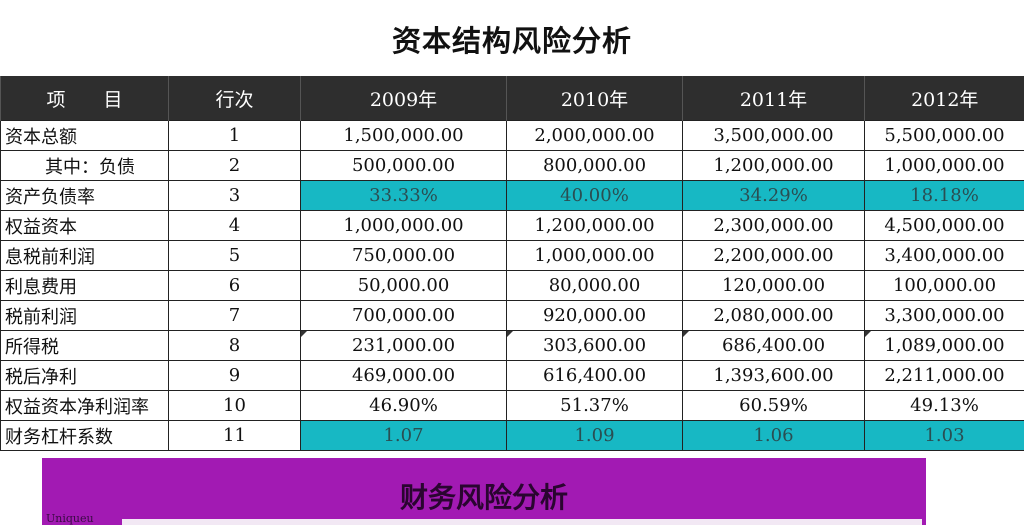  Describe the element at coordinates (944, 345) in the screenshot. I see `cell-2012: 1,089,000.00` at that location.